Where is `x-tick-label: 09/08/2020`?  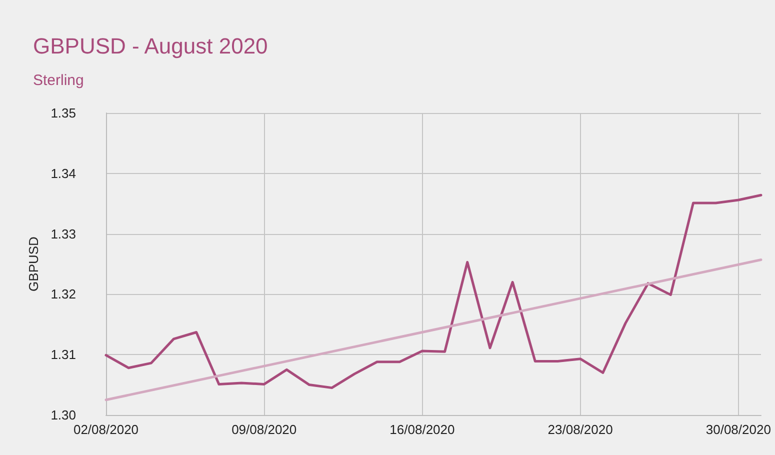 x-tick-label: 09/08/2020 is located at coordinates (264, 429).